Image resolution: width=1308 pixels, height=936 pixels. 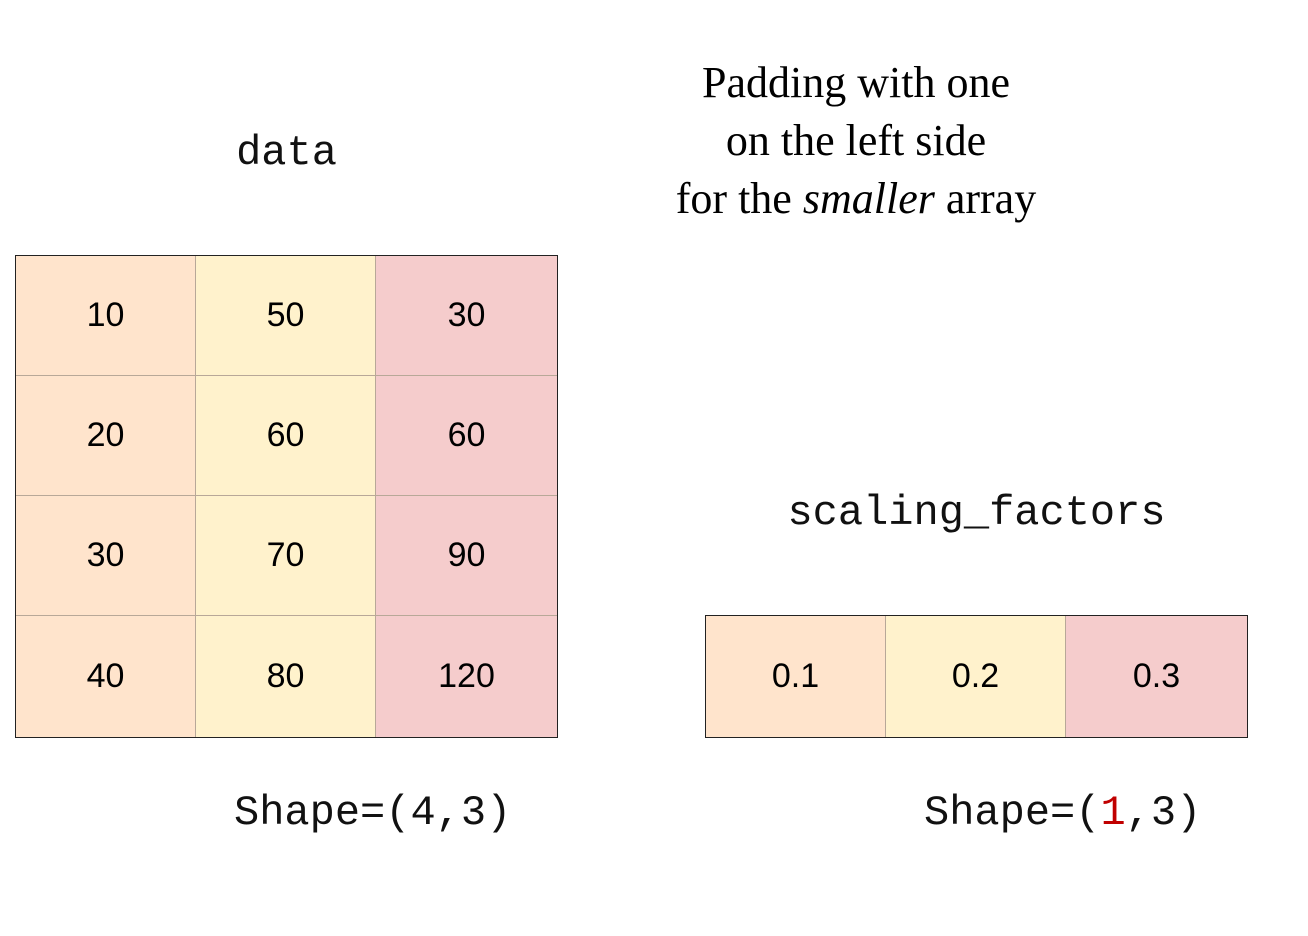 I want to click on padding-note-line-3: for the smaller array, so click(x=856, y=199).